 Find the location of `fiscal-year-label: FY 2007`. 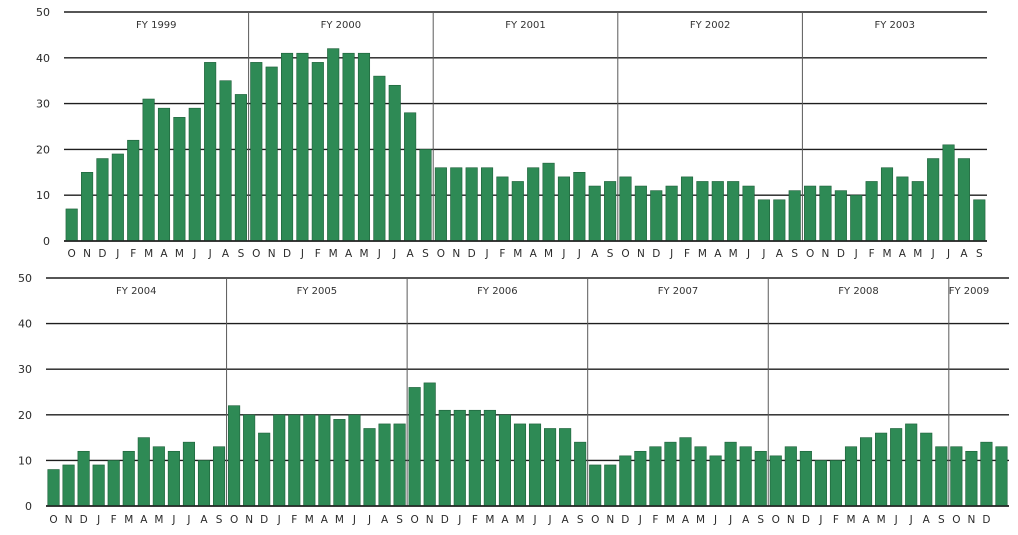

fiscal-year-label: FY 2007 is located at coordinates (678, 291).